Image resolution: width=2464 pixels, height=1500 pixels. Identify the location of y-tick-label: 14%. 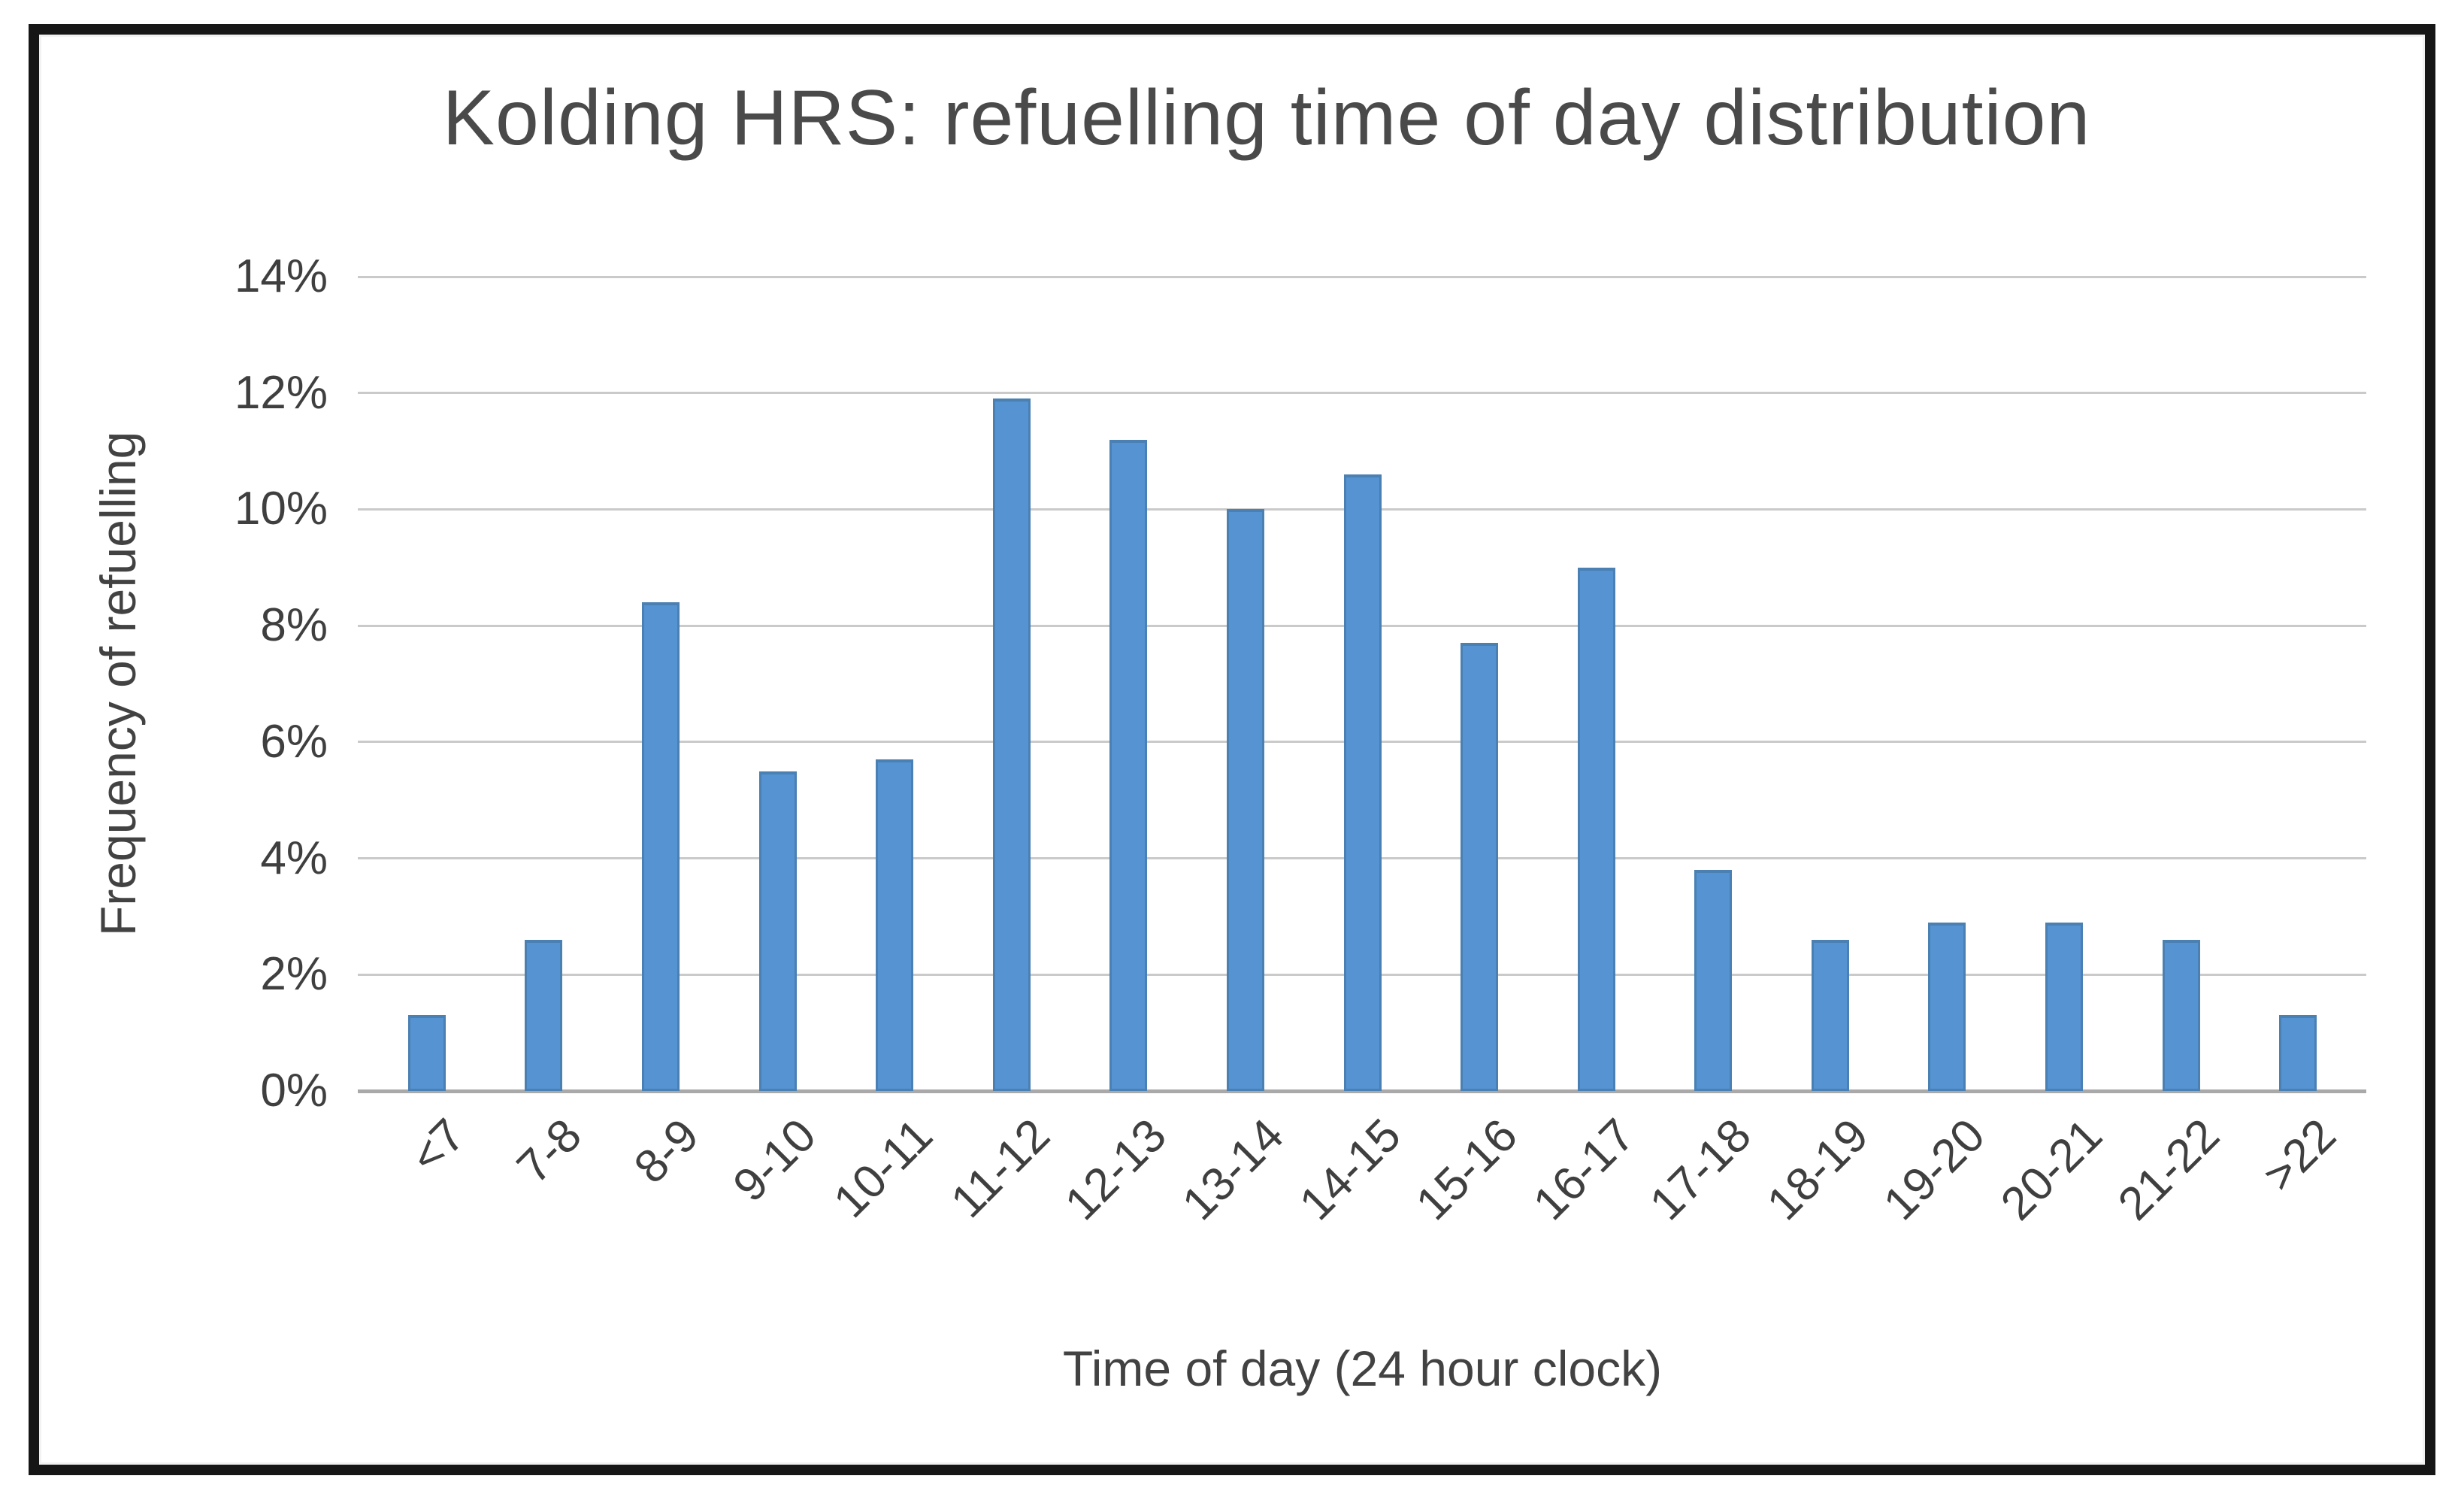
(281, 276).